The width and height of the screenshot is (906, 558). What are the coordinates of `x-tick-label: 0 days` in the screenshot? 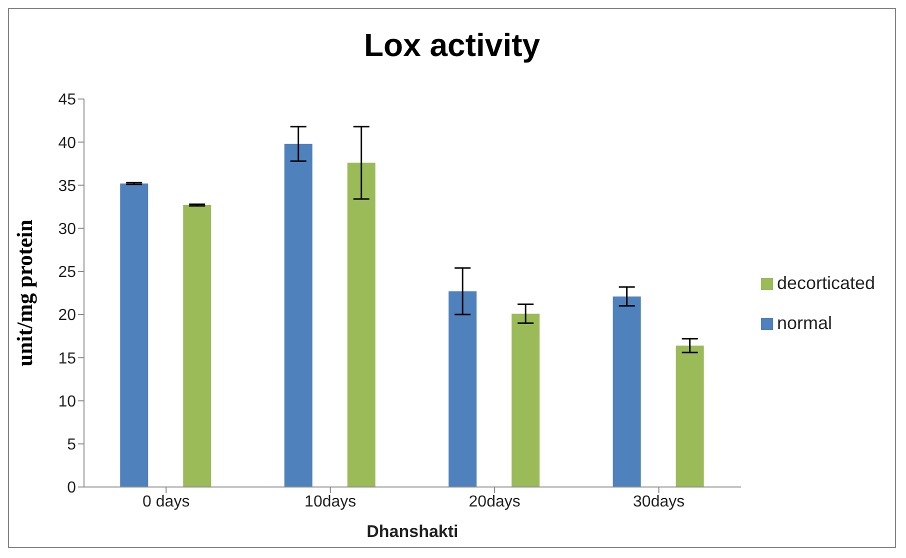 It's located at (166, 501).